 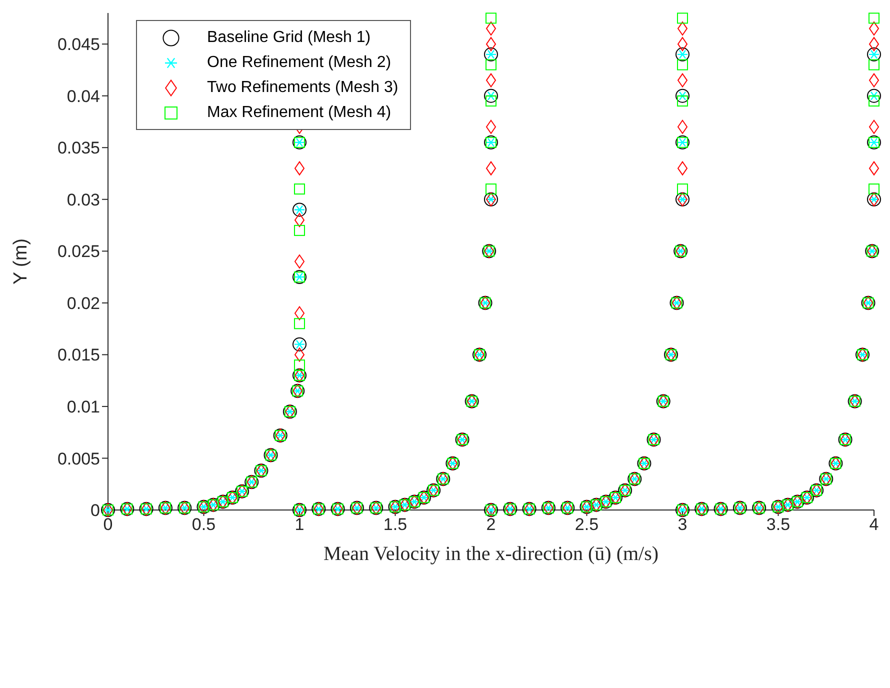 What do you see at coordinates (78, 252) in the screenshot?
I see `y-tick-label: 0.025` at bounding box center [78, 252].